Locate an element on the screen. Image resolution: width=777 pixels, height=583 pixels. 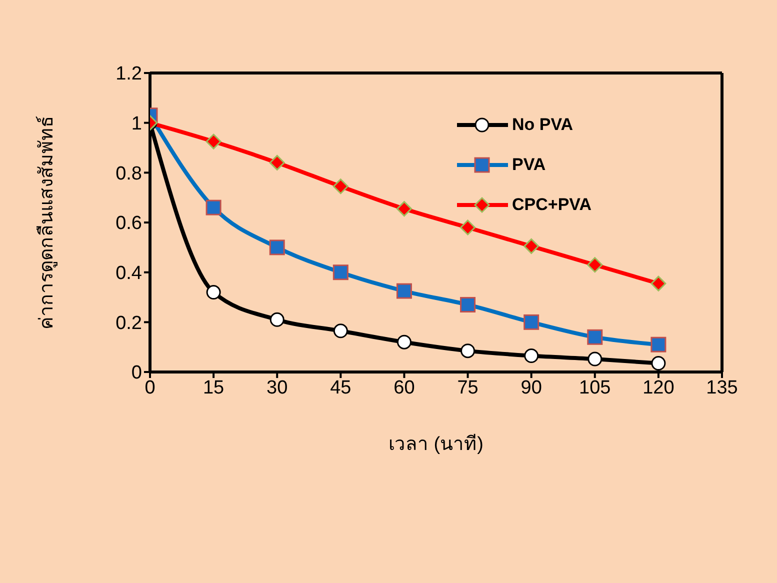
y-tick-label: 0.8 is located at coordinates (129, 173).